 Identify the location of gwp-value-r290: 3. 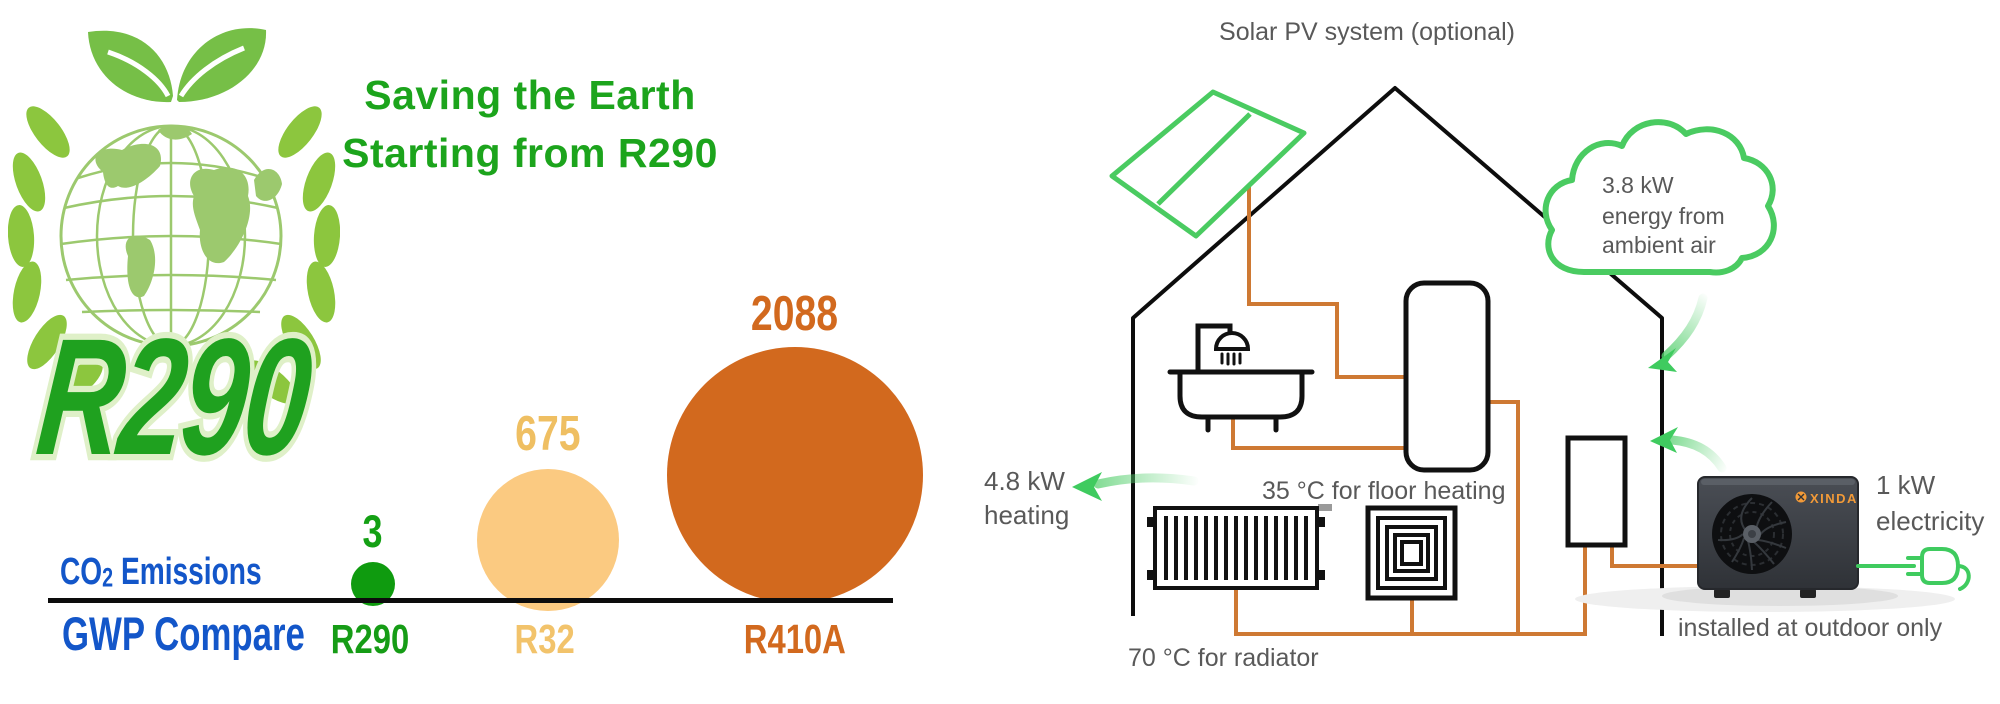
(373, 531).